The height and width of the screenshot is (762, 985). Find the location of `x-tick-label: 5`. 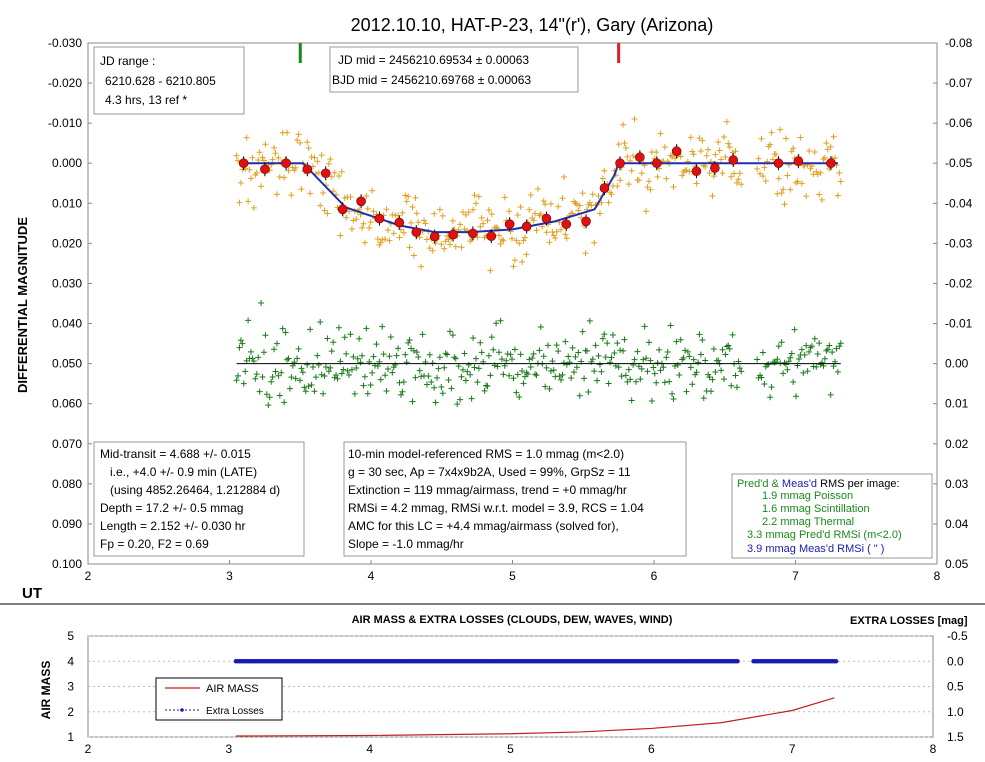

x-tick-label: 5 is located at coordinates (512, 576).